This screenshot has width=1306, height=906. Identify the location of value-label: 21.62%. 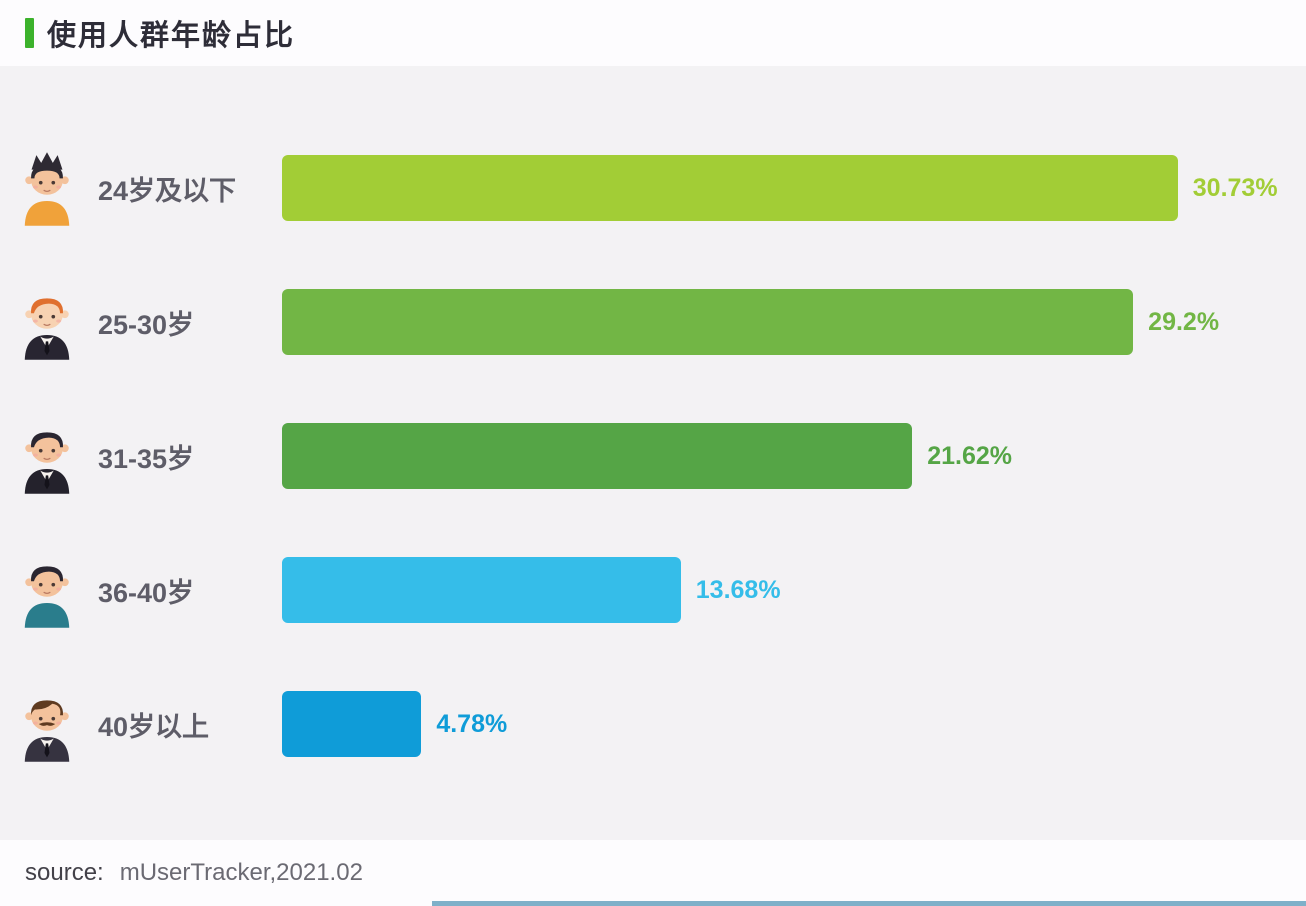
(970, 455).